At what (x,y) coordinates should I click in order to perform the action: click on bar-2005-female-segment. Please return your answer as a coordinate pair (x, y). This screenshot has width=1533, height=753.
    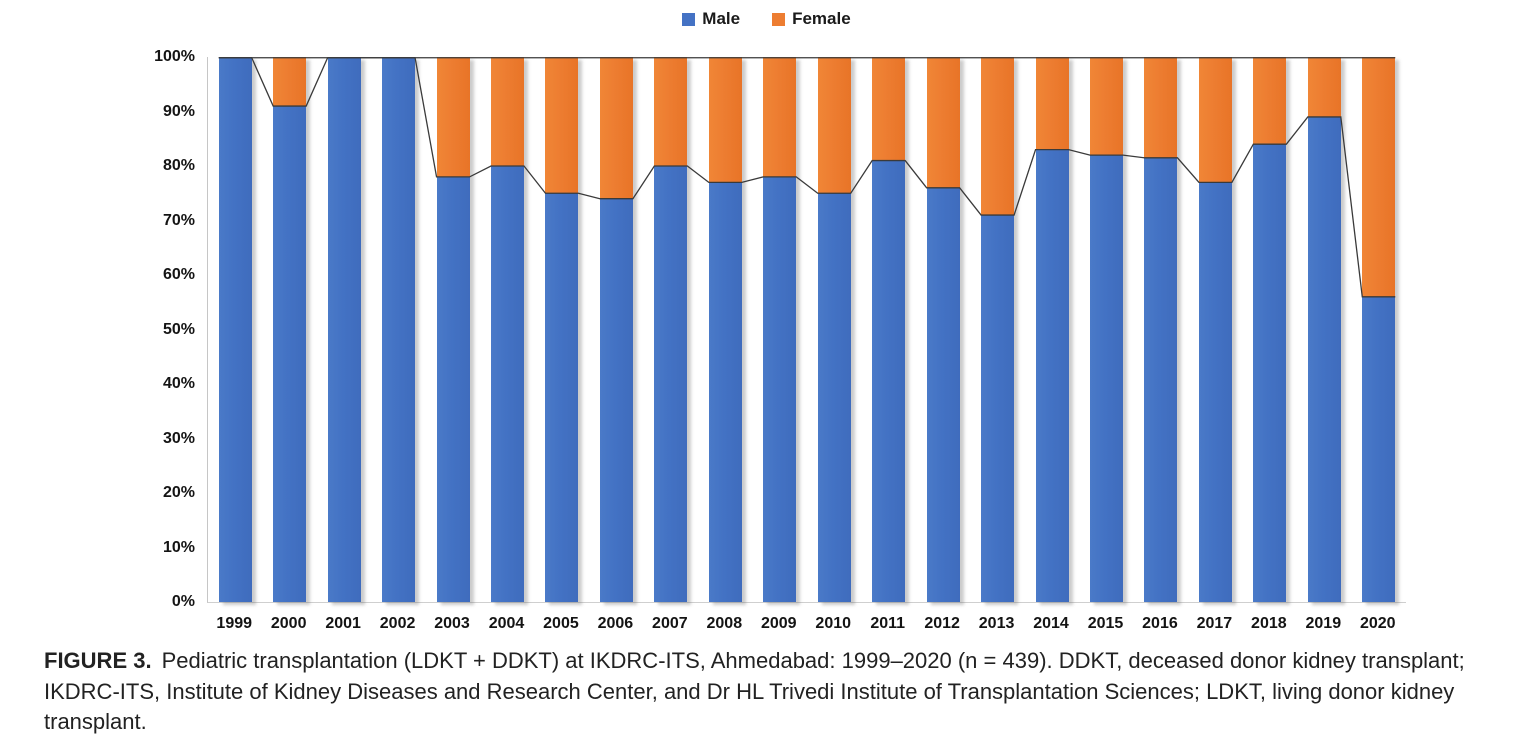
    Looking at the image, I should click on (562, 125).